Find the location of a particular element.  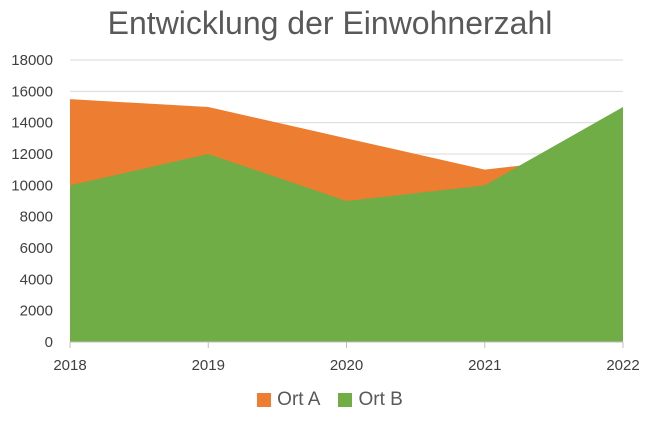

y-tick-label: 0 is located at coordinates (49, 342).